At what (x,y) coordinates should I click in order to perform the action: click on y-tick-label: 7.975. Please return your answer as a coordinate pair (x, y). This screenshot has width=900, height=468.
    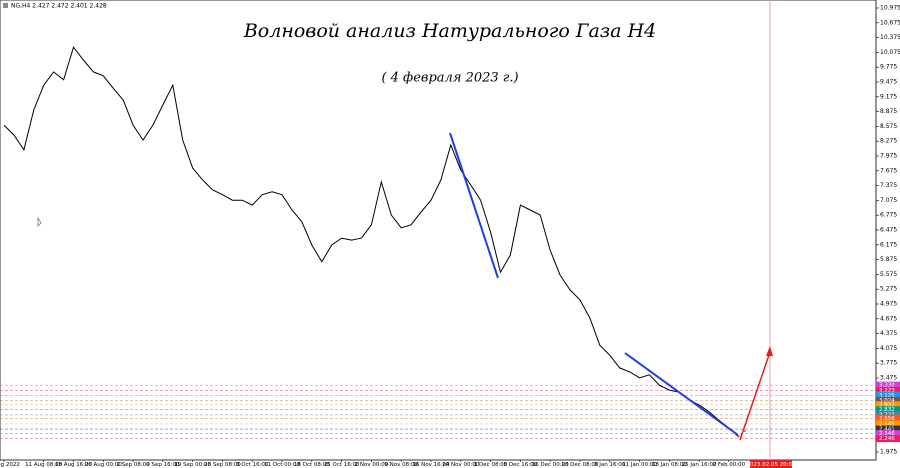
    Looking at the image, I should click on (888, 155).